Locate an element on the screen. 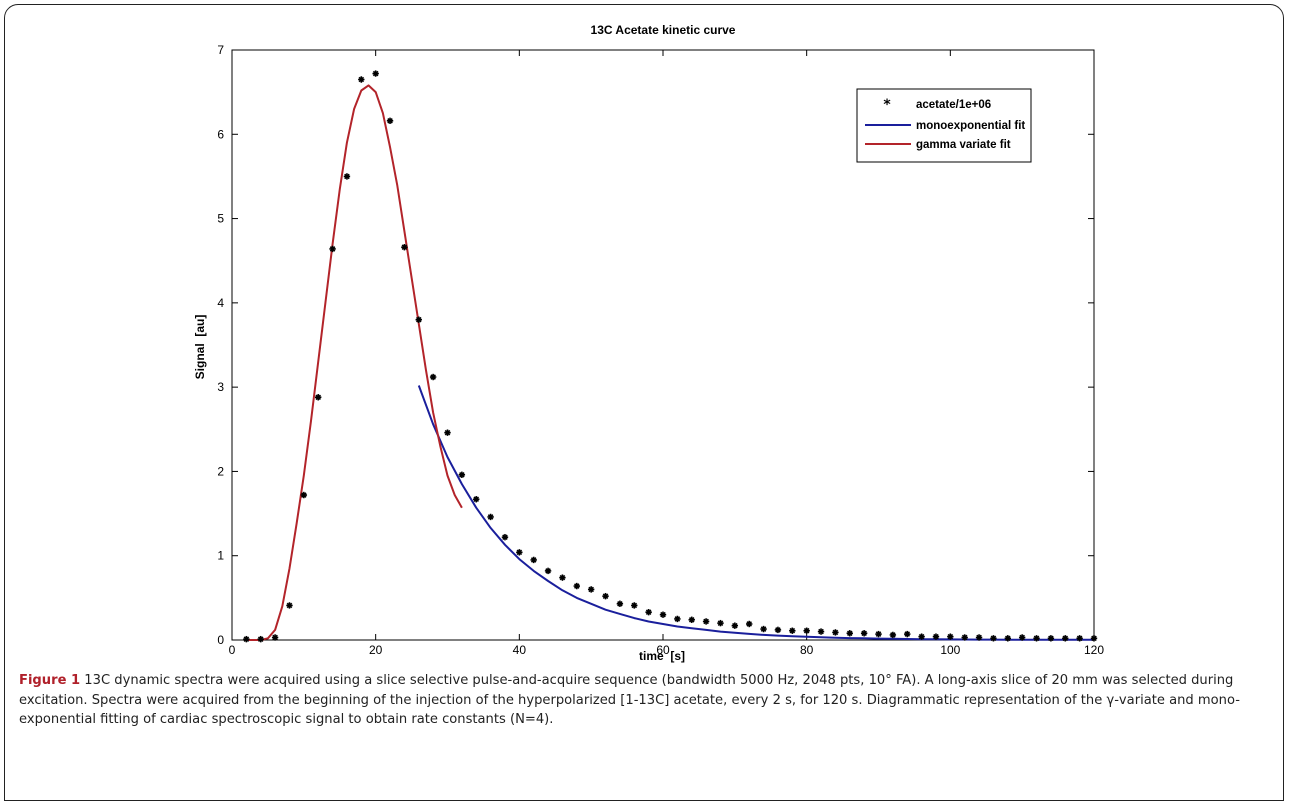  caption-label: Figure 1 is located at coordinates (50, 680).